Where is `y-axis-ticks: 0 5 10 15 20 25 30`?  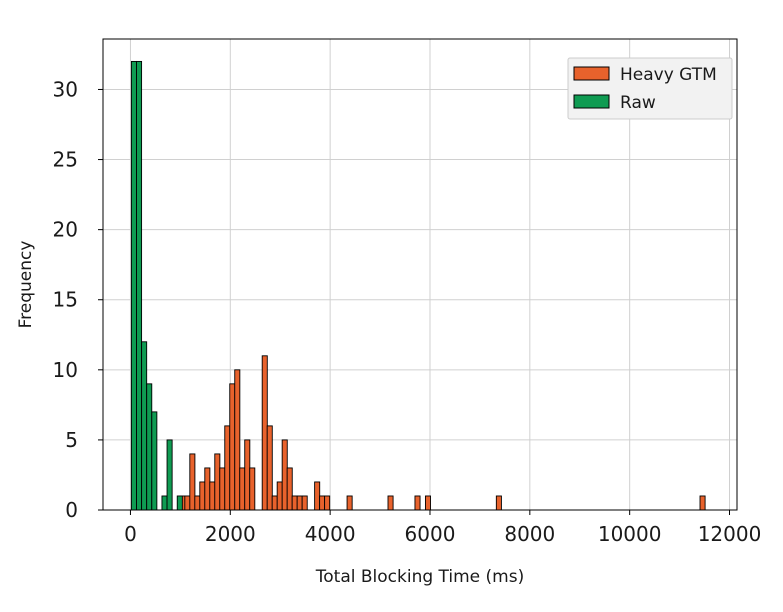 y-axis-ticks: 0 5 10 15 20 25 30 is located at coordinates (78, 299).